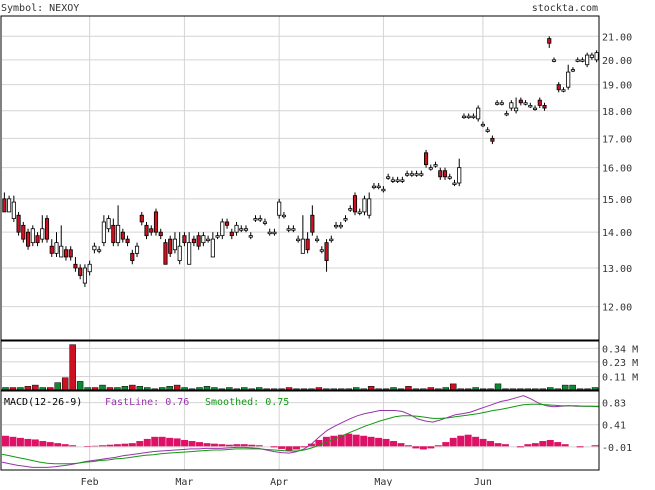 Image resolution: width=655 pixels, height=490 pixels. I want to click on month-tick-label: Jun, so click(483, 481).